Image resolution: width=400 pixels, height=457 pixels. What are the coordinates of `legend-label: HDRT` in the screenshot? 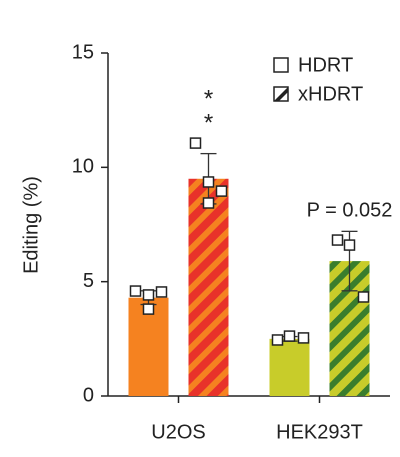 It's located at (325, 65).